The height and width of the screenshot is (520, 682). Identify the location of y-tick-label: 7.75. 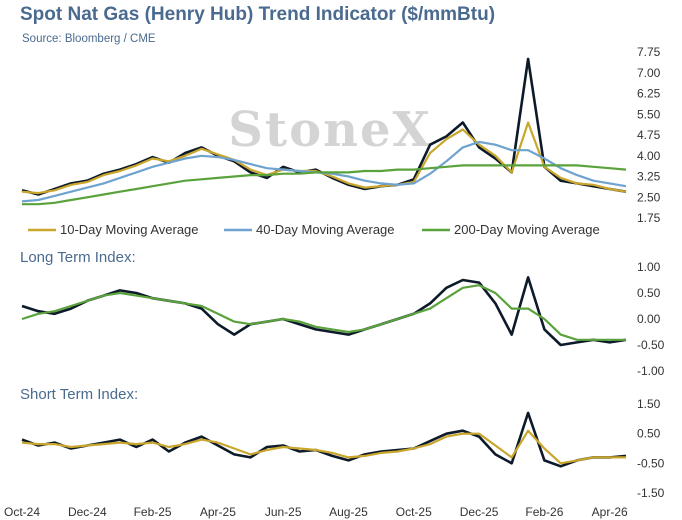
(649, 52).